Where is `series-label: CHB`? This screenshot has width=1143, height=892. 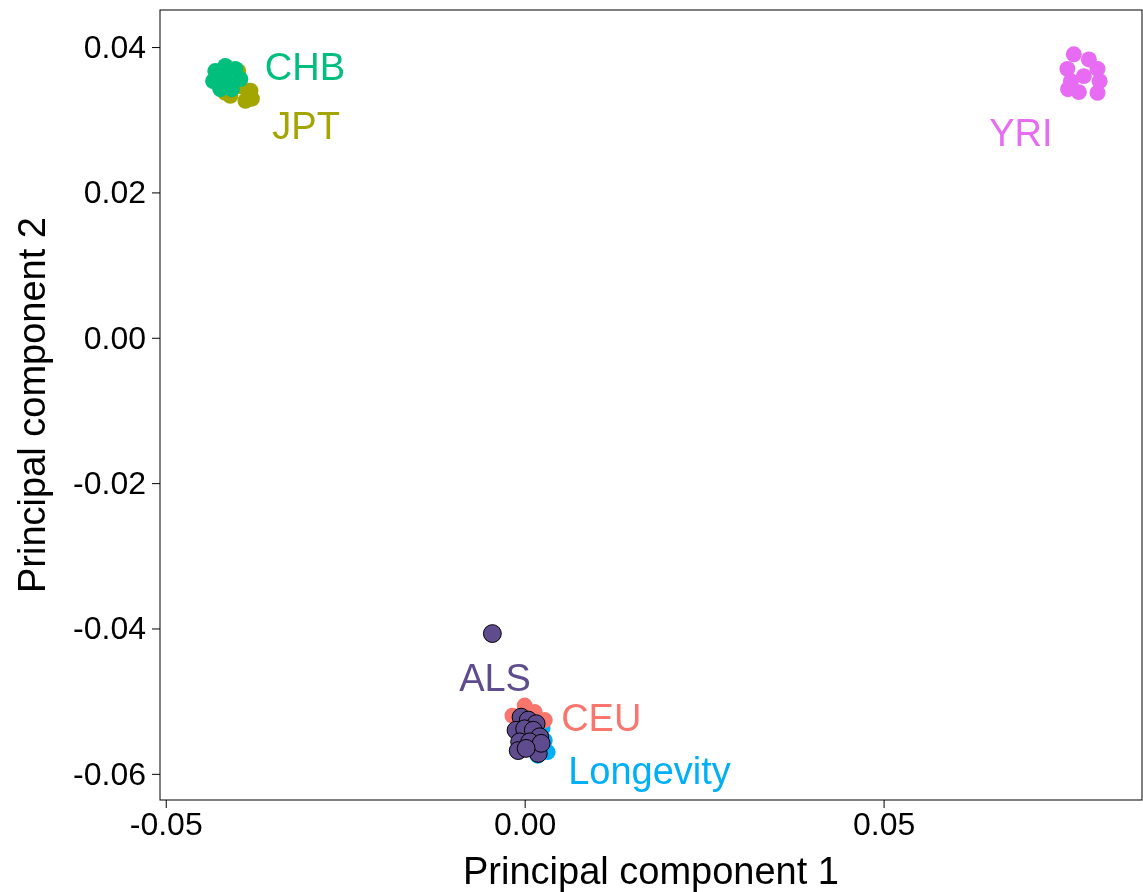
series-label: CHB is located at coordinates (305, 66).